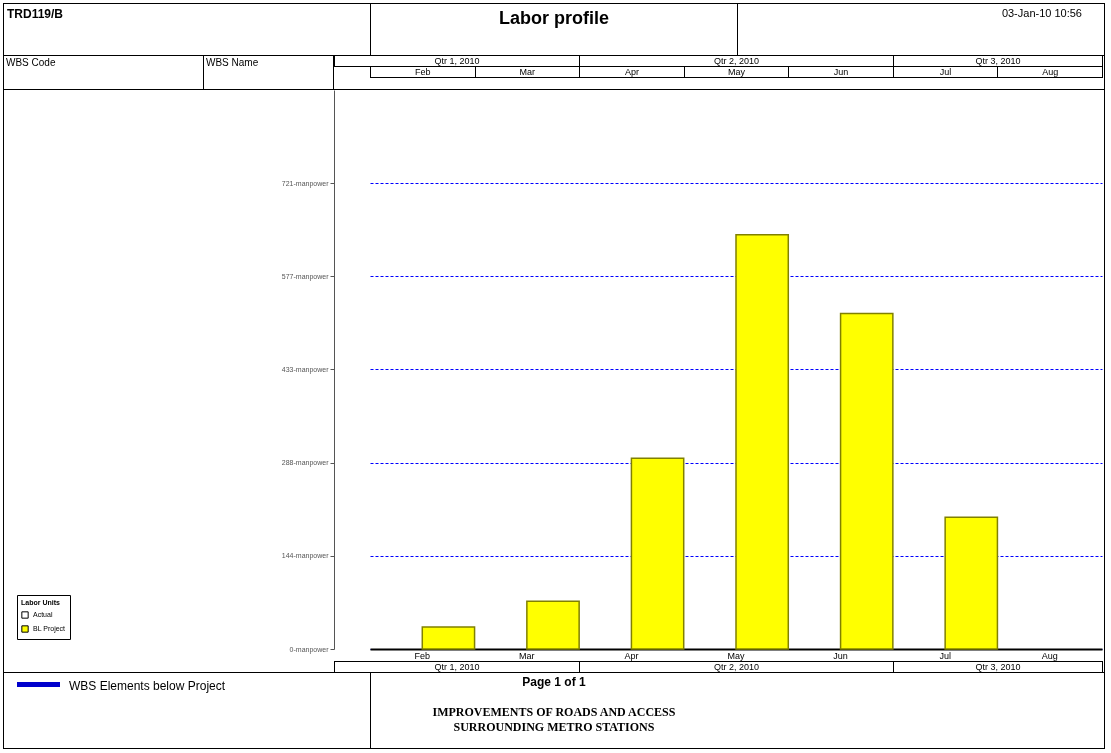 This screenshot has width=1111, height=753. Describe the element at coordinates (631, 72) in the screenshot. I see `category-label: Apr` at that location.